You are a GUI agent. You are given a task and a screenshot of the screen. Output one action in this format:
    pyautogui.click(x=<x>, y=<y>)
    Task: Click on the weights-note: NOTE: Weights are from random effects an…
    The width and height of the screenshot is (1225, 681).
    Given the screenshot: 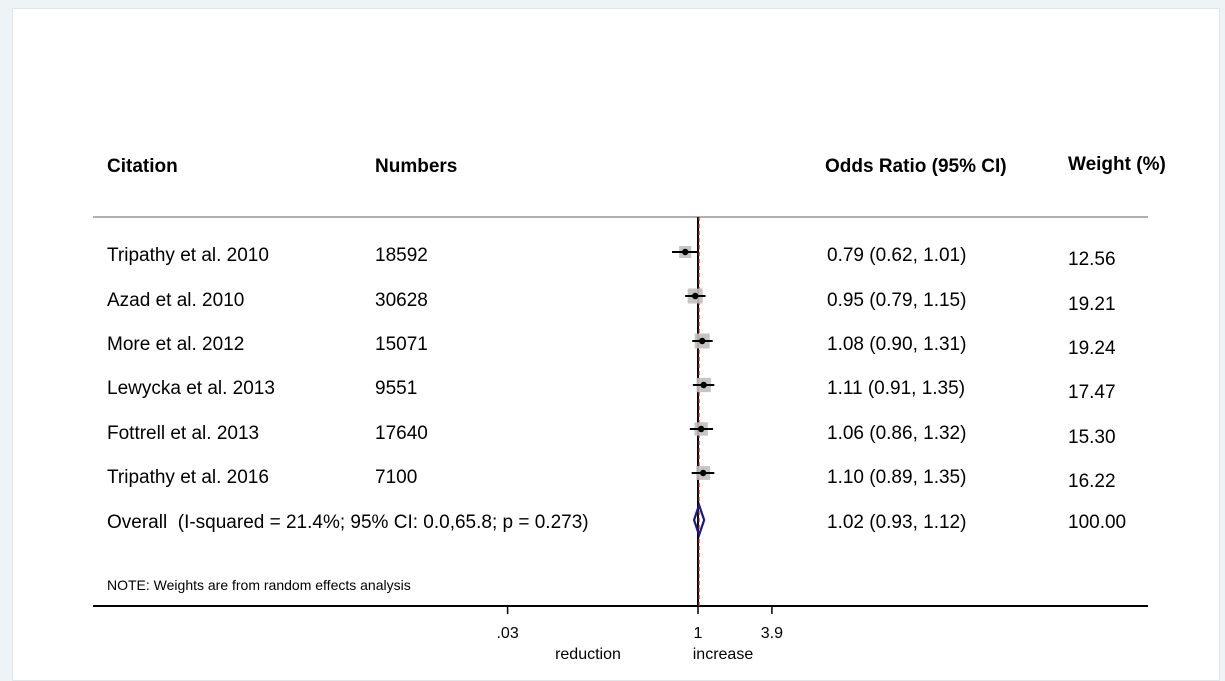 What is the action you would take?
    pyautogui.click(x=259, y=585)
    